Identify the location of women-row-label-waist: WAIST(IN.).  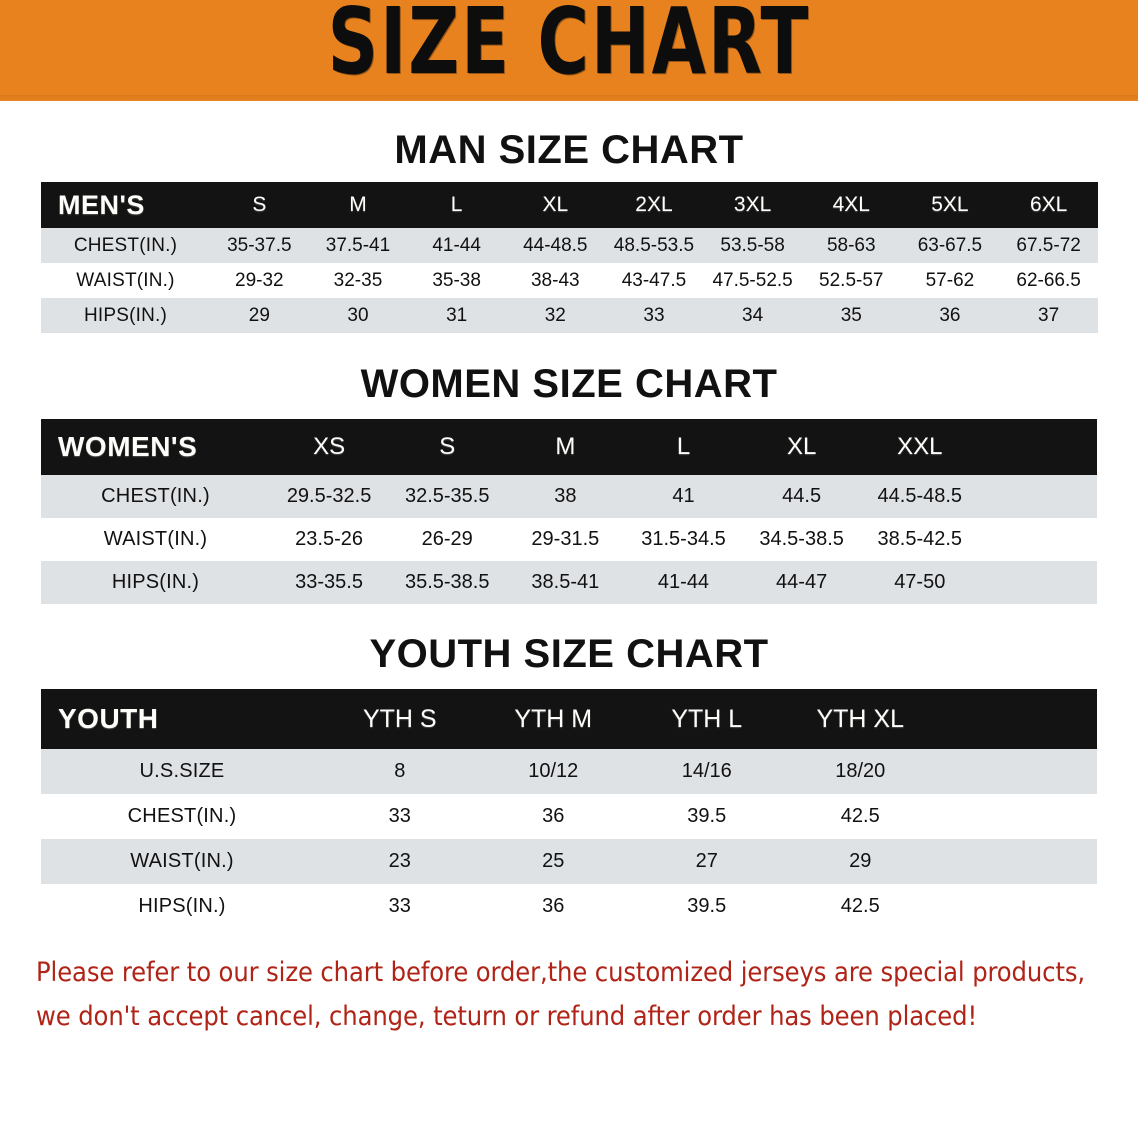
(155, 539).